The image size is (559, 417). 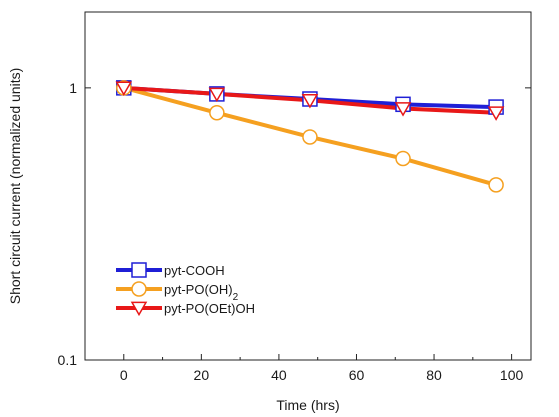 I want to click on x-tick-label: 60, so click(x=357, y=375).